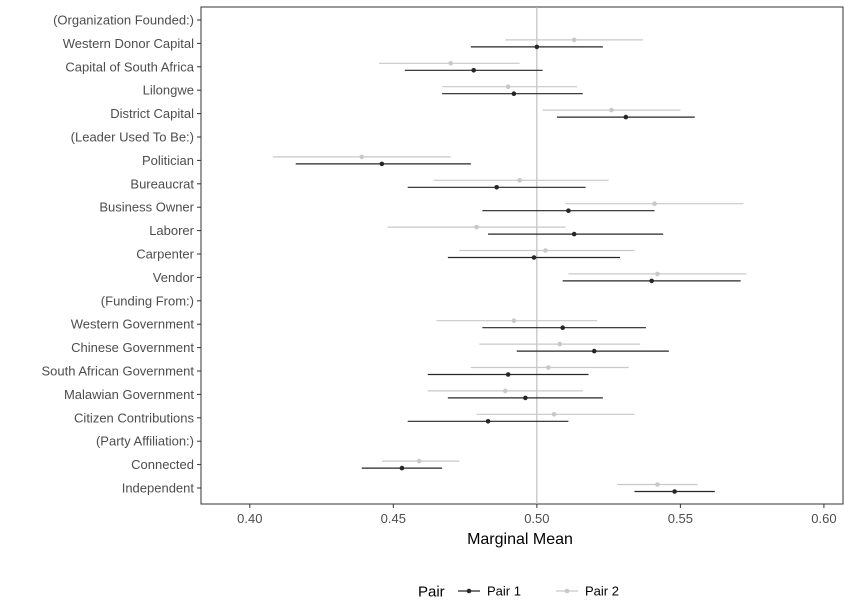 Image resolution: width=844 pixels, height=604 pixels. Describe the element at coordinates (174, 277) in the screenshot. I see `y-tick-label: Vendor` at that location.